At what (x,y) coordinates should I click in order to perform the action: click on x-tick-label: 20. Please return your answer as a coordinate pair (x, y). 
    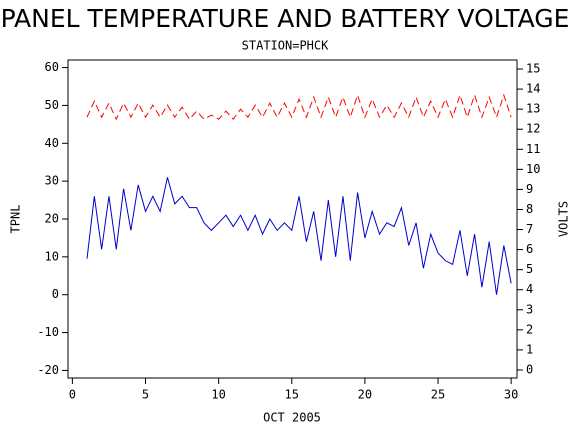
    Looking at the image, I should click on (365, 395).